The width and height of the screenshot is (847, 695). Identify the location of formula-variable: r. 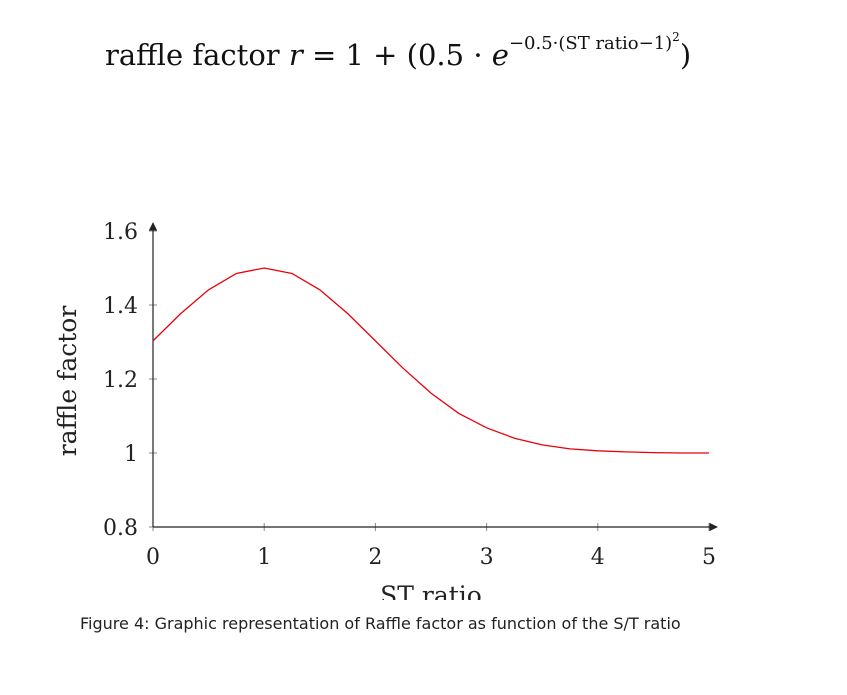
(295, 55).